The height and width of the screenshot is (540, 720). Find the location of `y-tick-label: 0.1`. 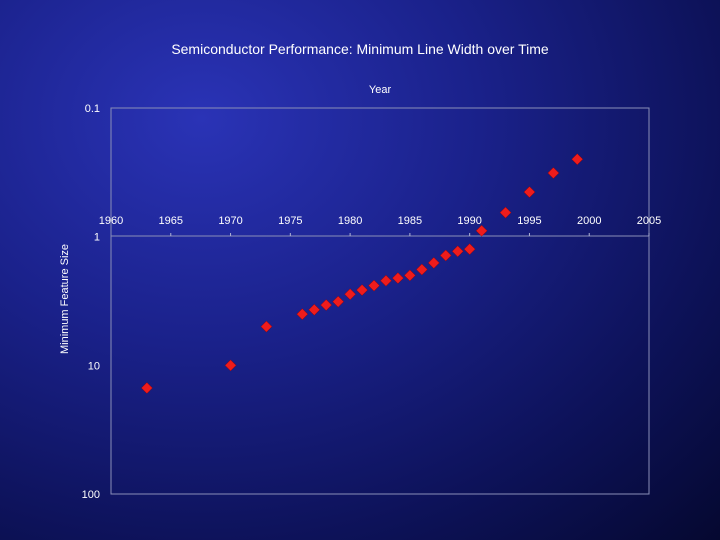

y-tick-label: 0.1 is located at coordinates (92, 109).